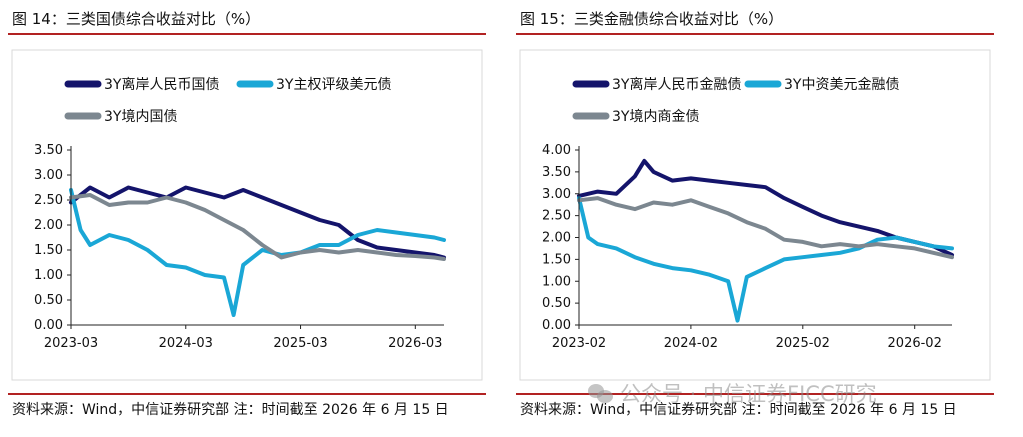  I want to click on figure-title: 图 14：三类国债综合收益对比（%）, so click(136, 19).